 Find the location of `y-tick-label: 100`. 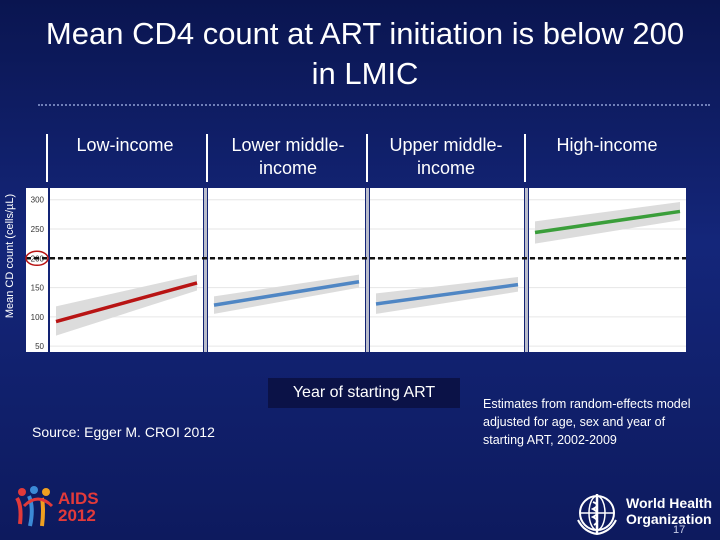

y-tick-label: 100 is located at coordinates (38, 317).